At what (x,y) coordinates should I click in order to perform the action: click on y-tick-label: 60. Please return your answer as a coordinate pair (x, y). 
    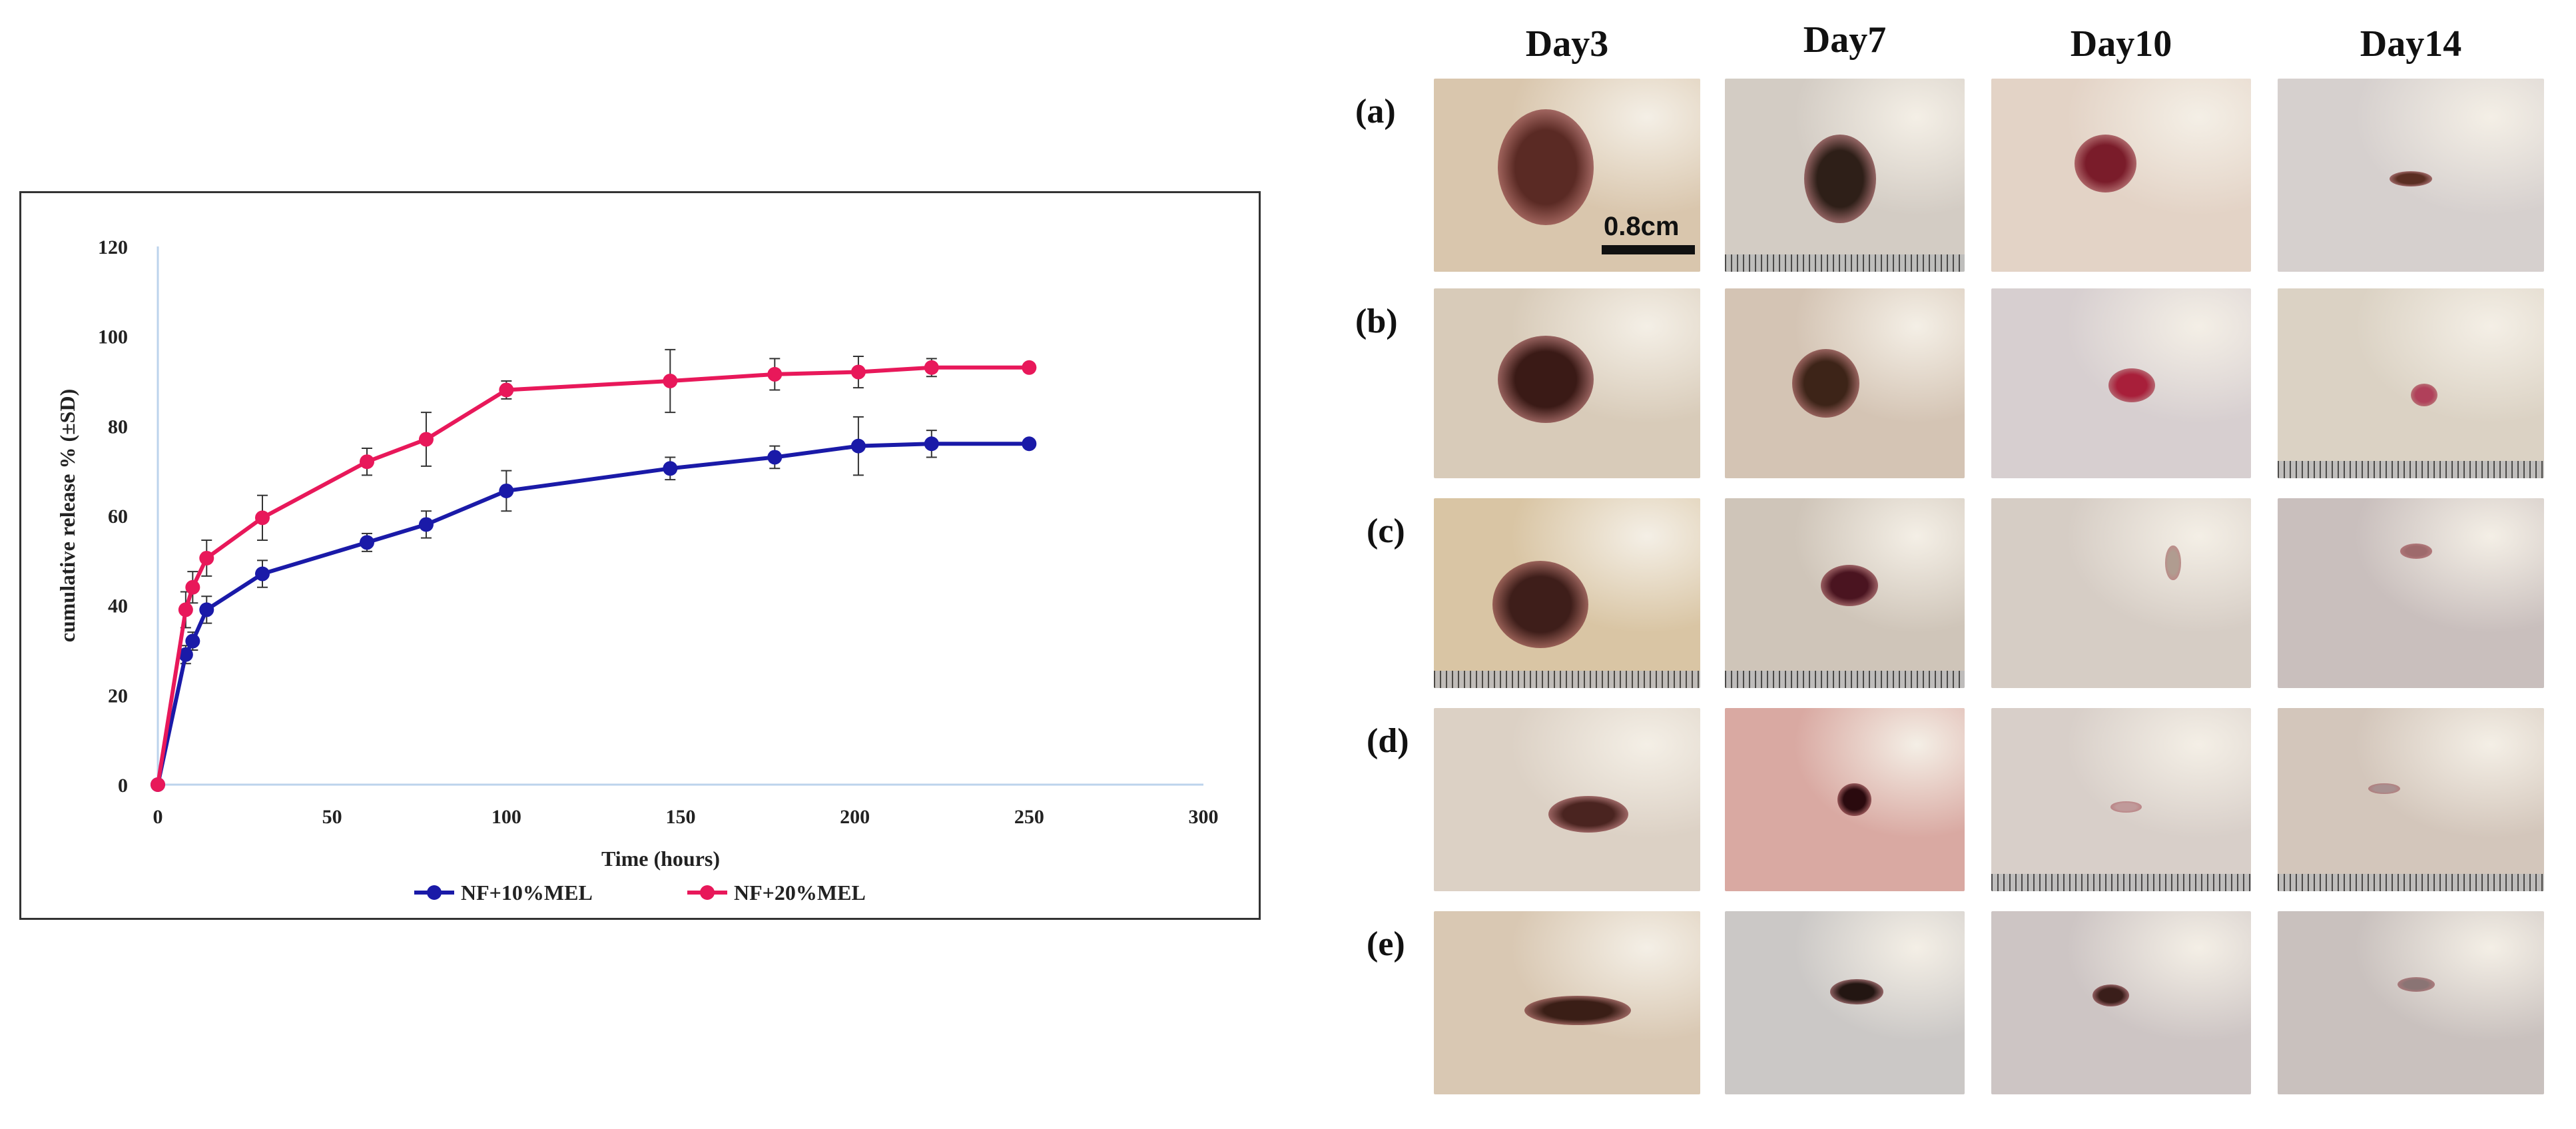
    Looking at the image, I should click on (118, 517).